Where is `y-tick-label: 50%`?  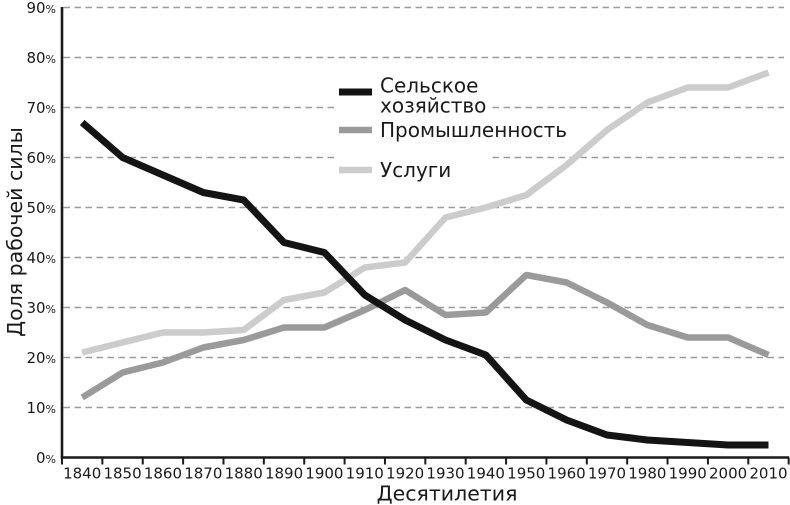
y-tick-label: 50% is located at coordinates (41, 208).